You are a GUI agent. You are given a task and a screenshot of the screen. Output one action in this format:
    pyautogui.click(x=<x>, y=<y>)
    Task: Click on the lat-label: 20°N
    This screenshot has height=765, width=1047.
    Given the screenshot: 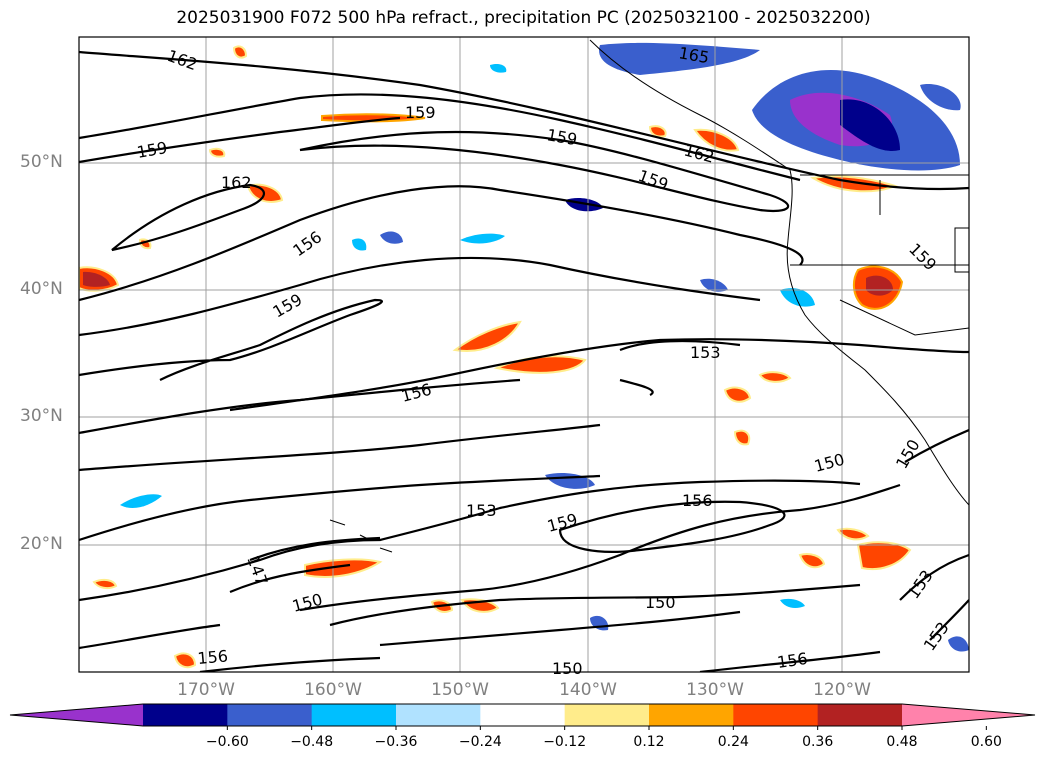 What is the action you would take?
    pyautogui.click(x=41, y=544)
    